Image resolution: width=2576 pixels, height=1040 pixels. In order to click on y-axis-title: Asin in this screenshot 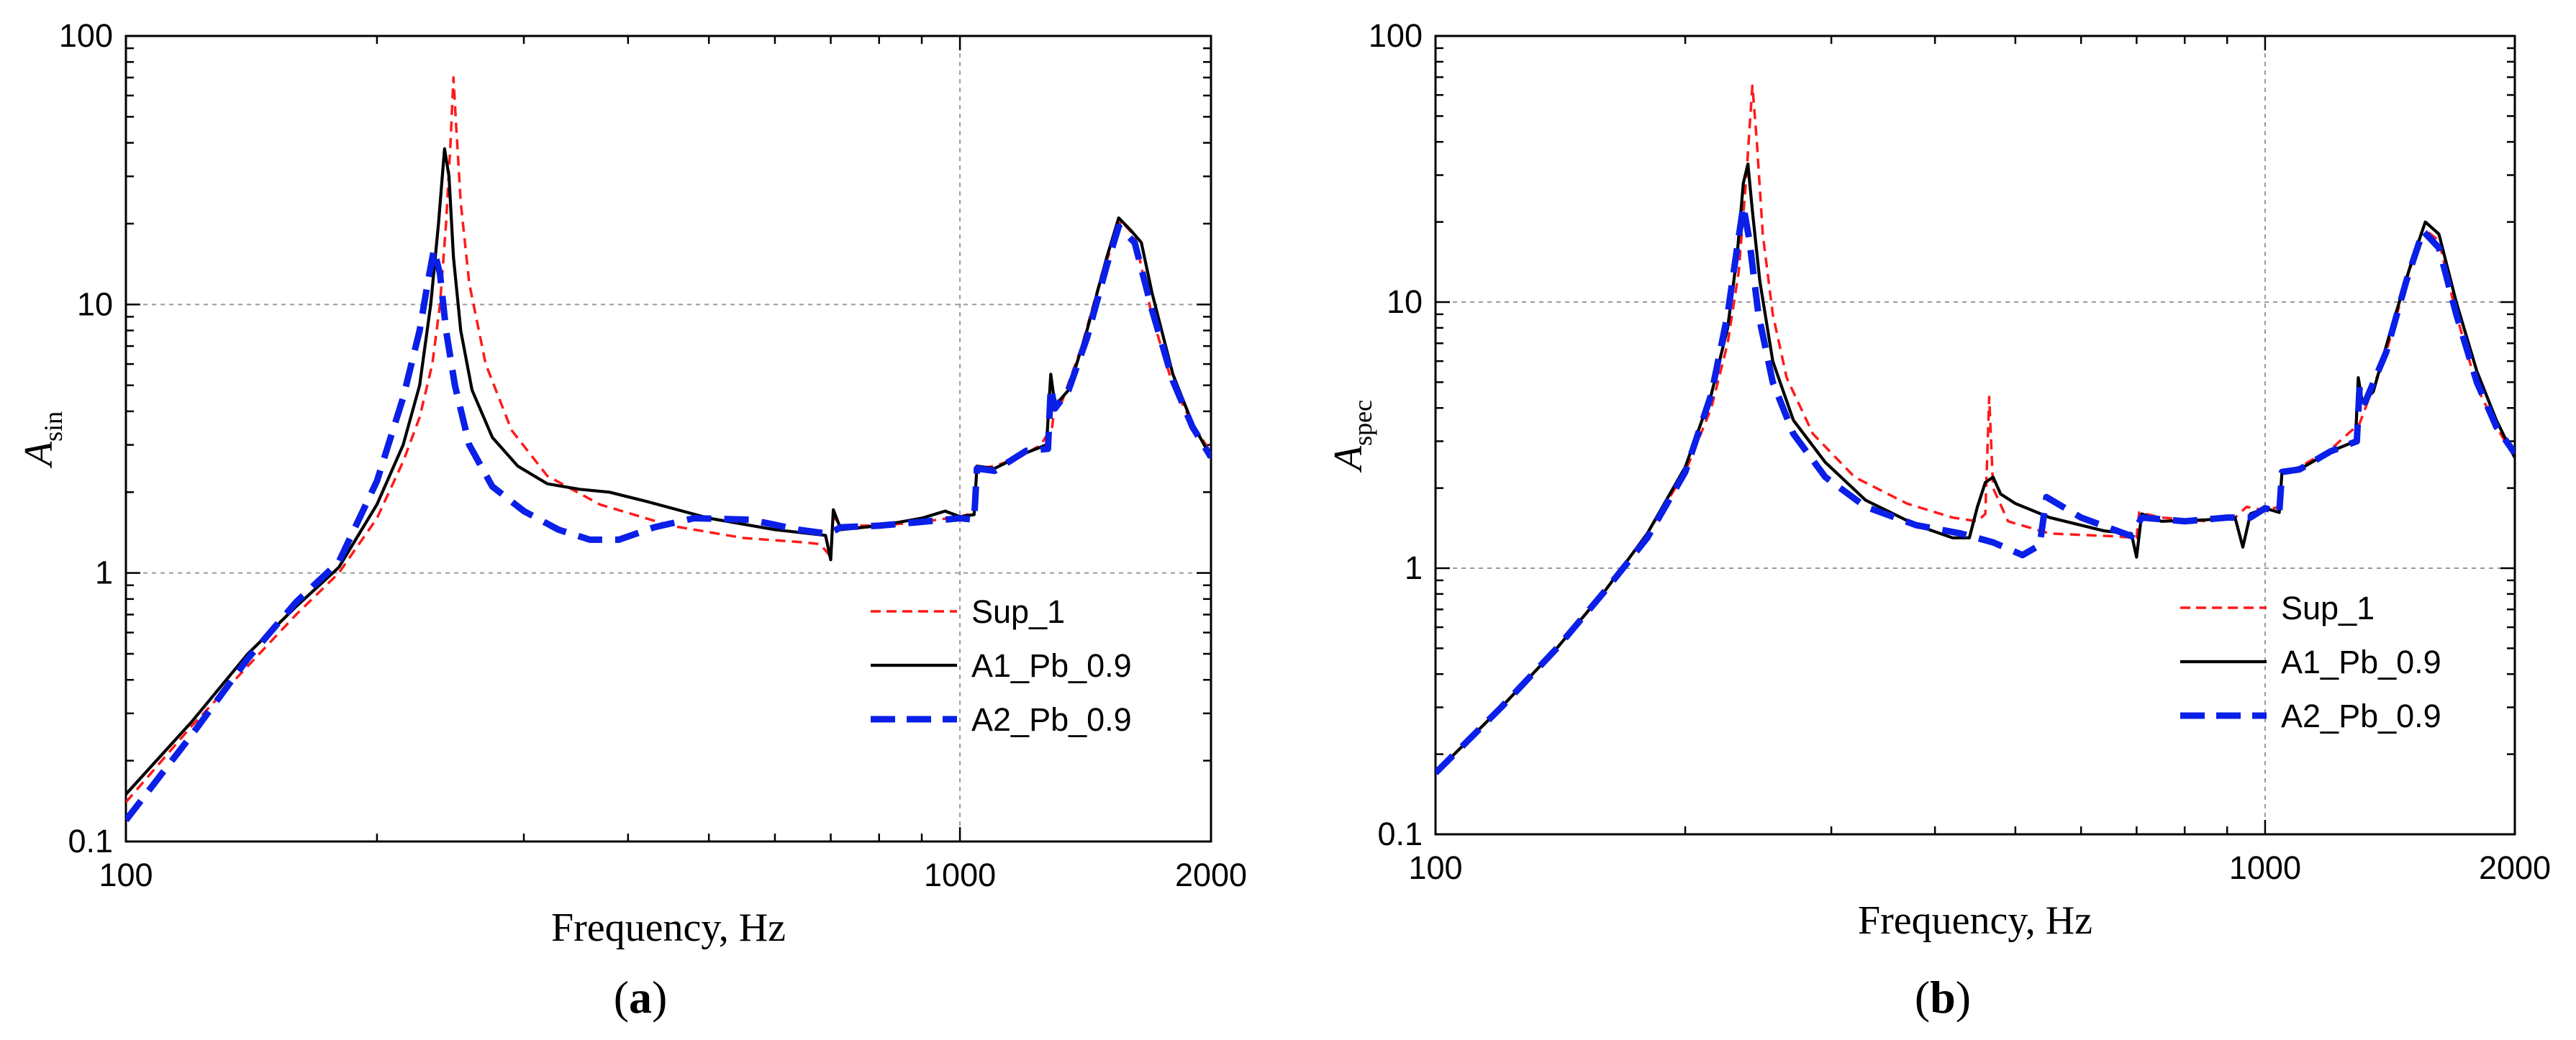, I will do `click(42, 440)`.